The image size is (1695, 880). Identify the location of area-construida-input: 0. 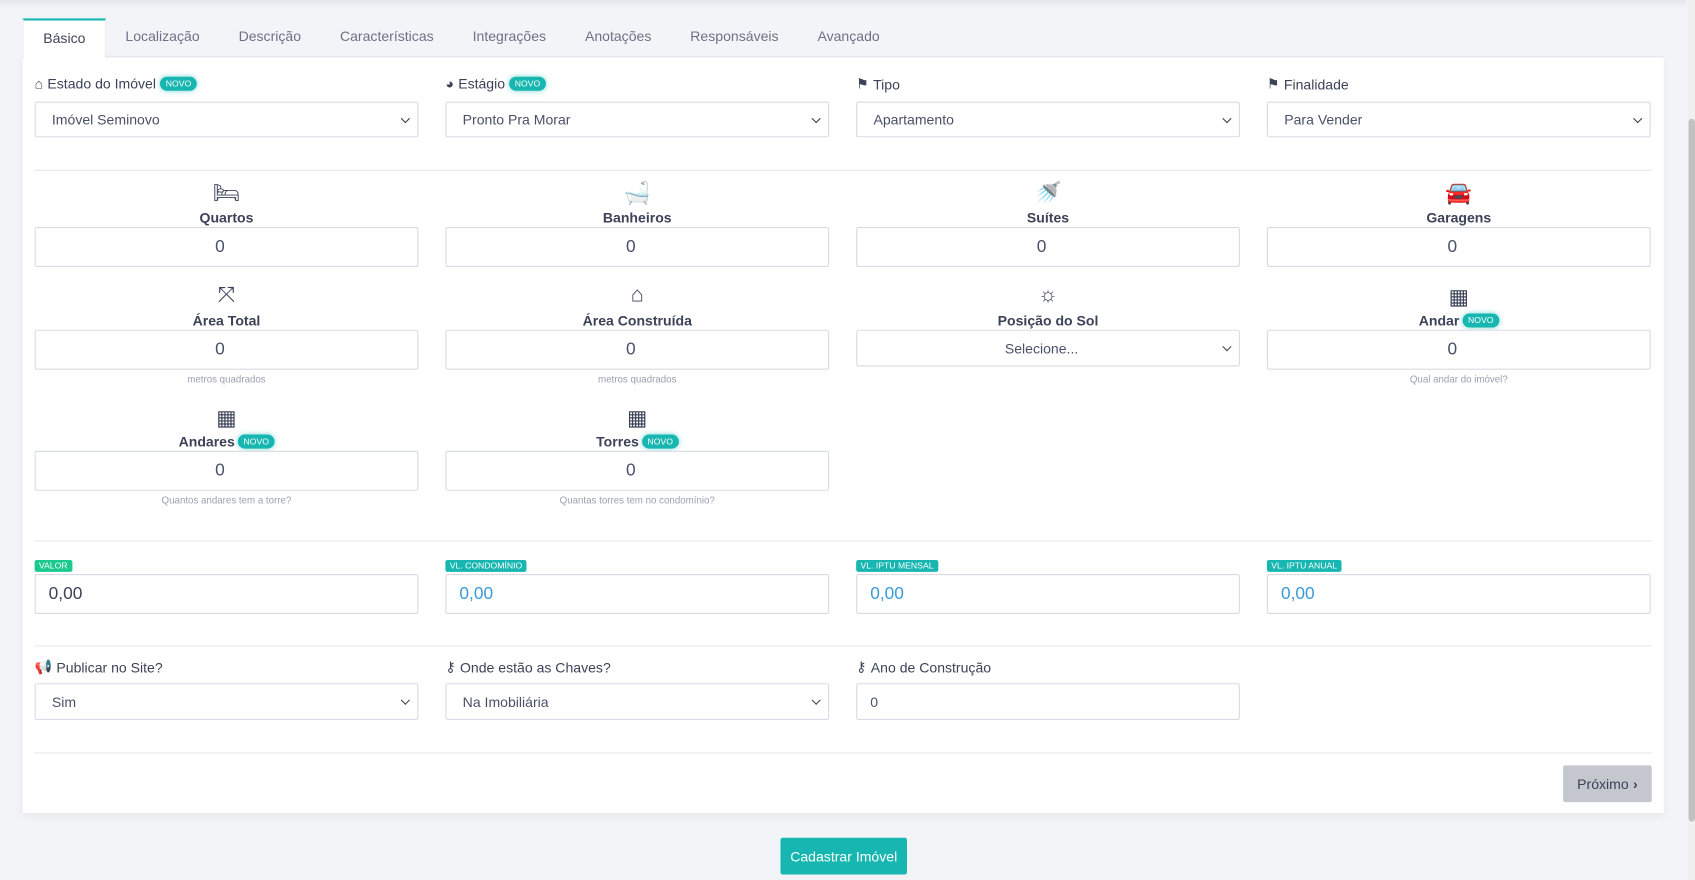
(637, 349).